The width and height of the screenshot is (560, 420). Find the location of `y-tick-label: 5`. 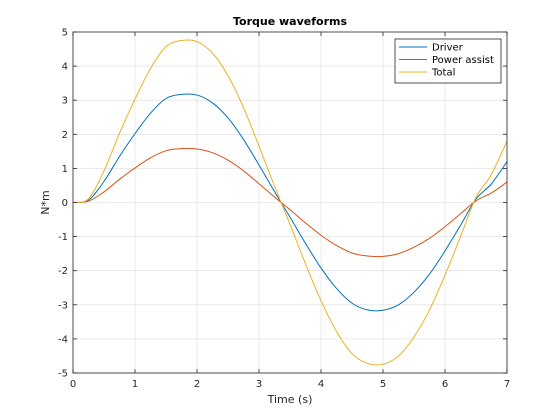

y-tick-label: 5 is located at coordinates (65, 33).